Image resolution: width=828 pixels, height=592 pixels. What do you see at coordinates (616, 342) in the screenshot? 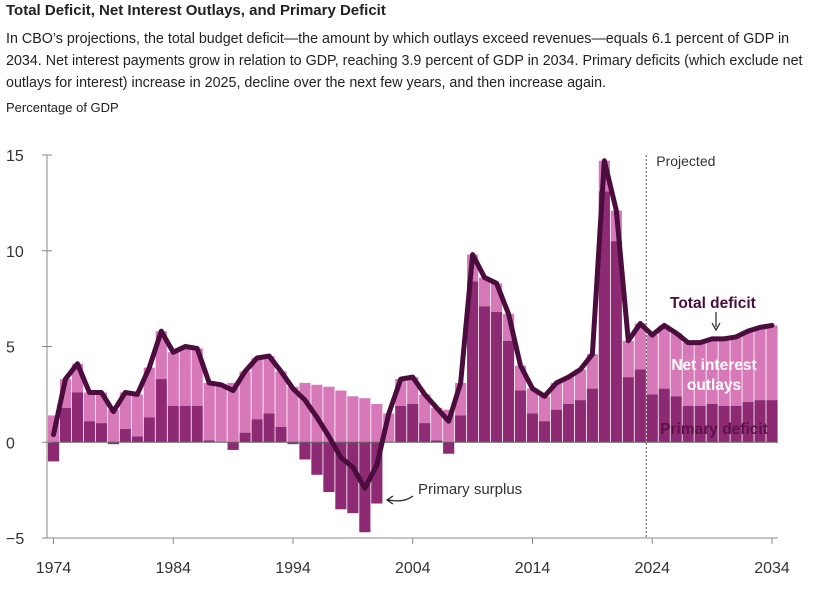
I see `primary-deficit-bar-2021` at bounding box center [616, 342].